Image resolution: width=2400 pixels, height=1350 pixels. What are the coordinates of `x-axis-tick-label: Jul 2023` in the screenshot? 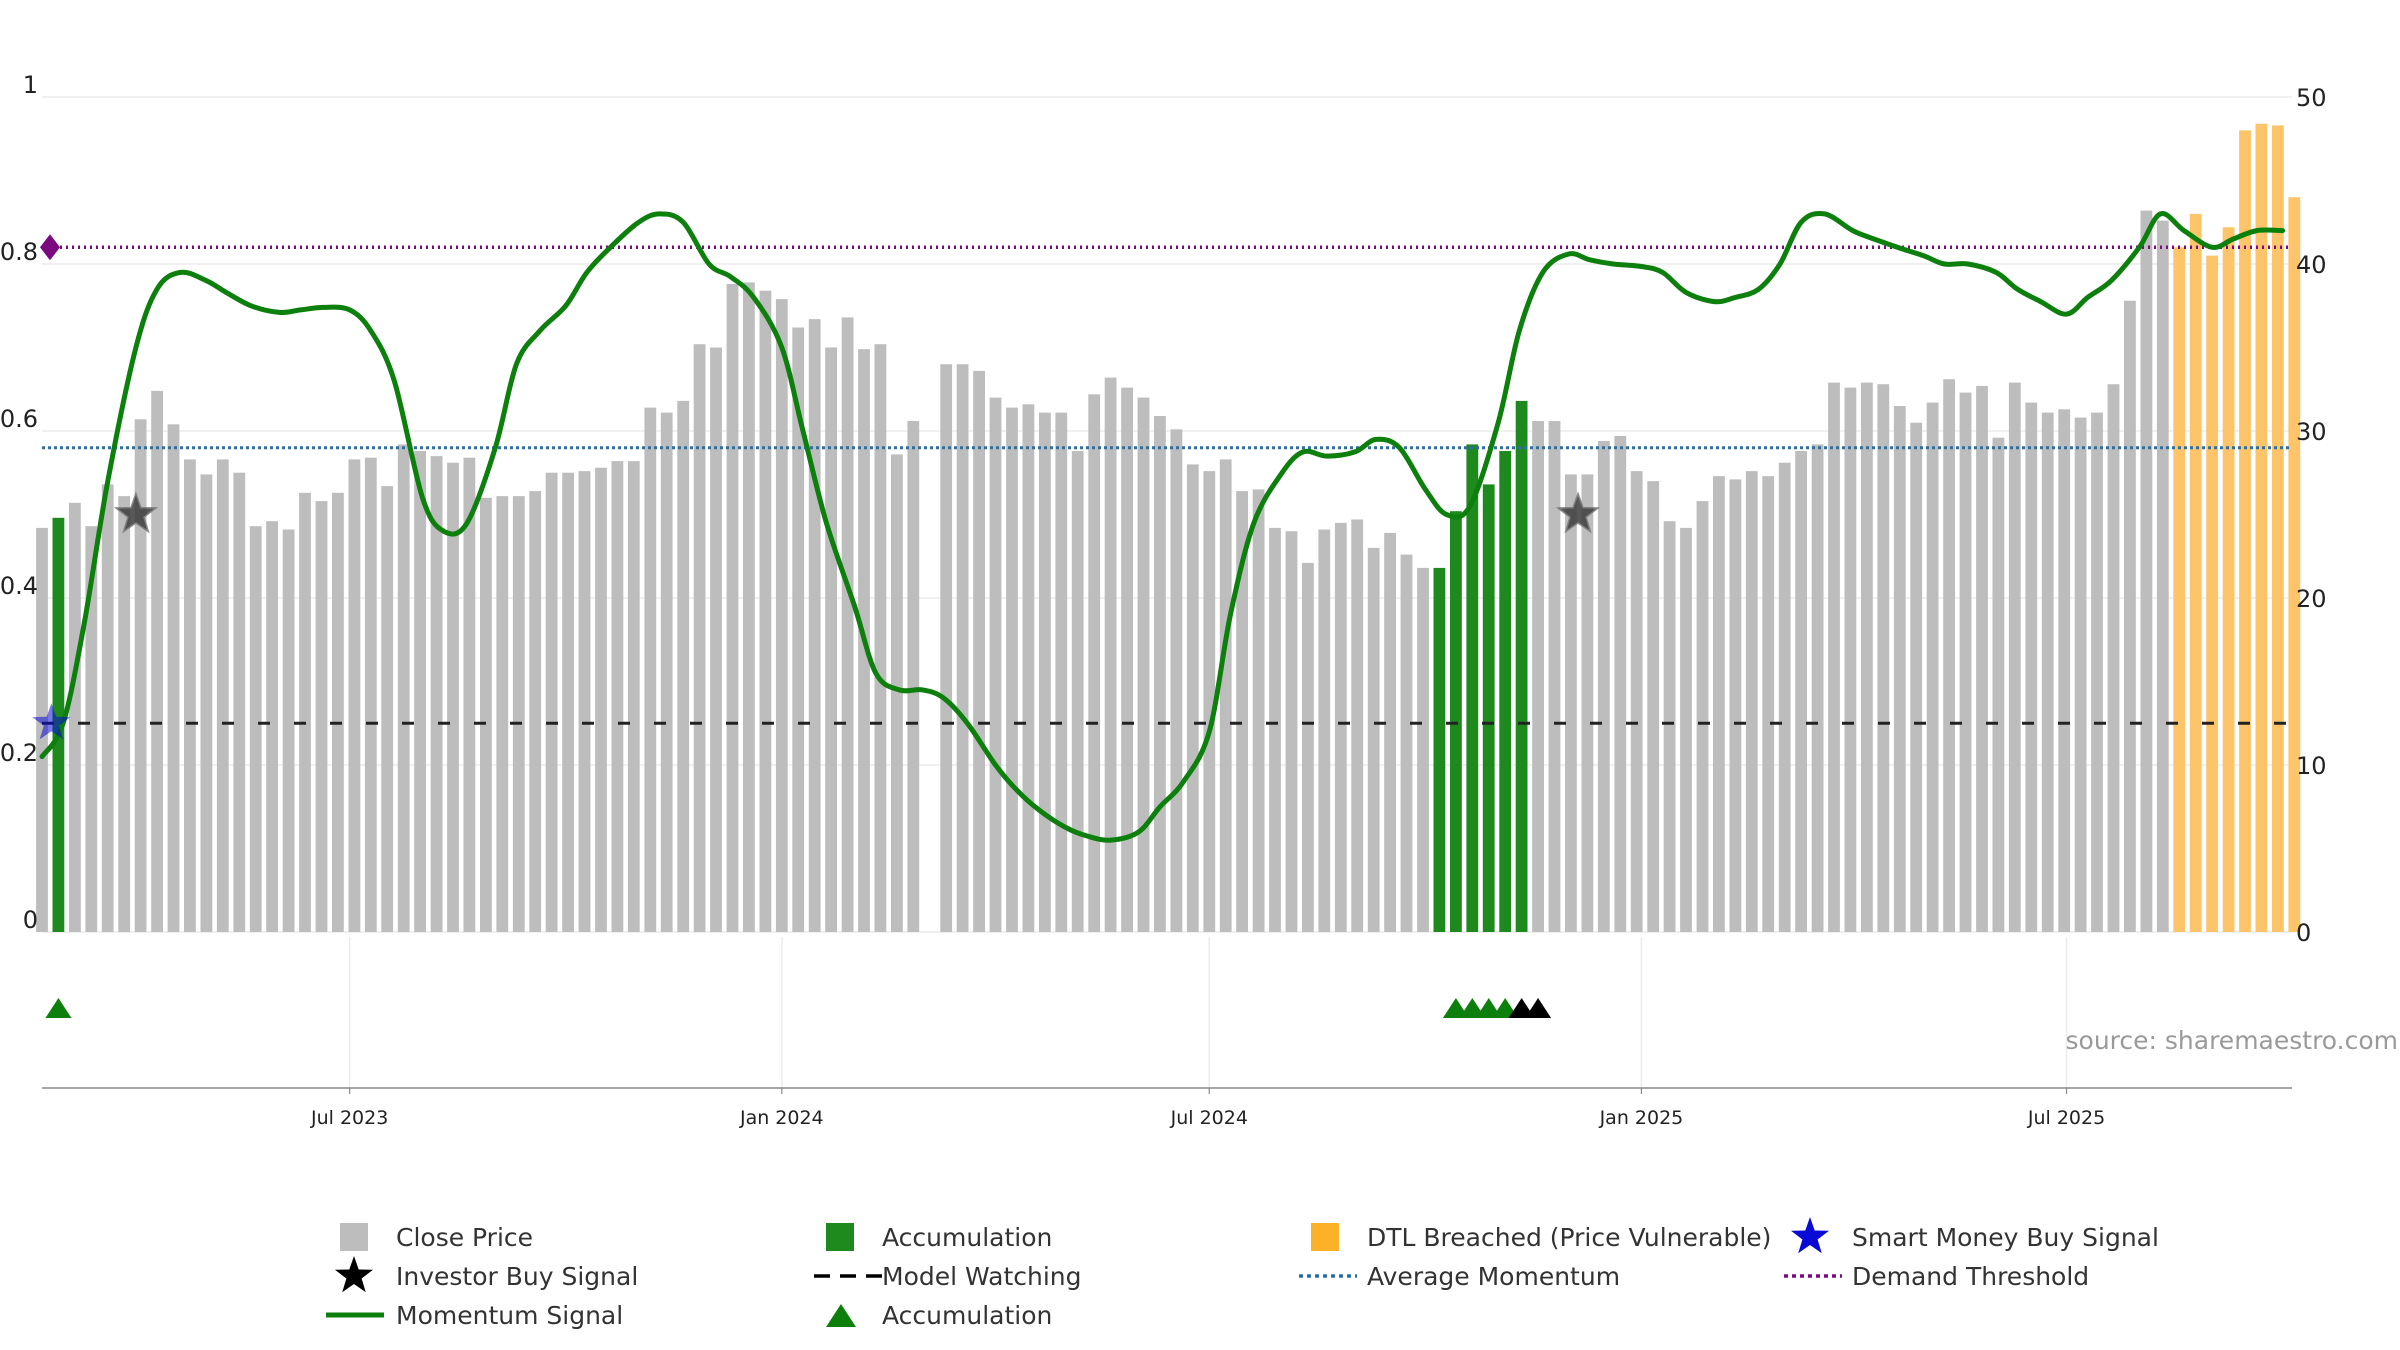 It's located at (349, 1118).